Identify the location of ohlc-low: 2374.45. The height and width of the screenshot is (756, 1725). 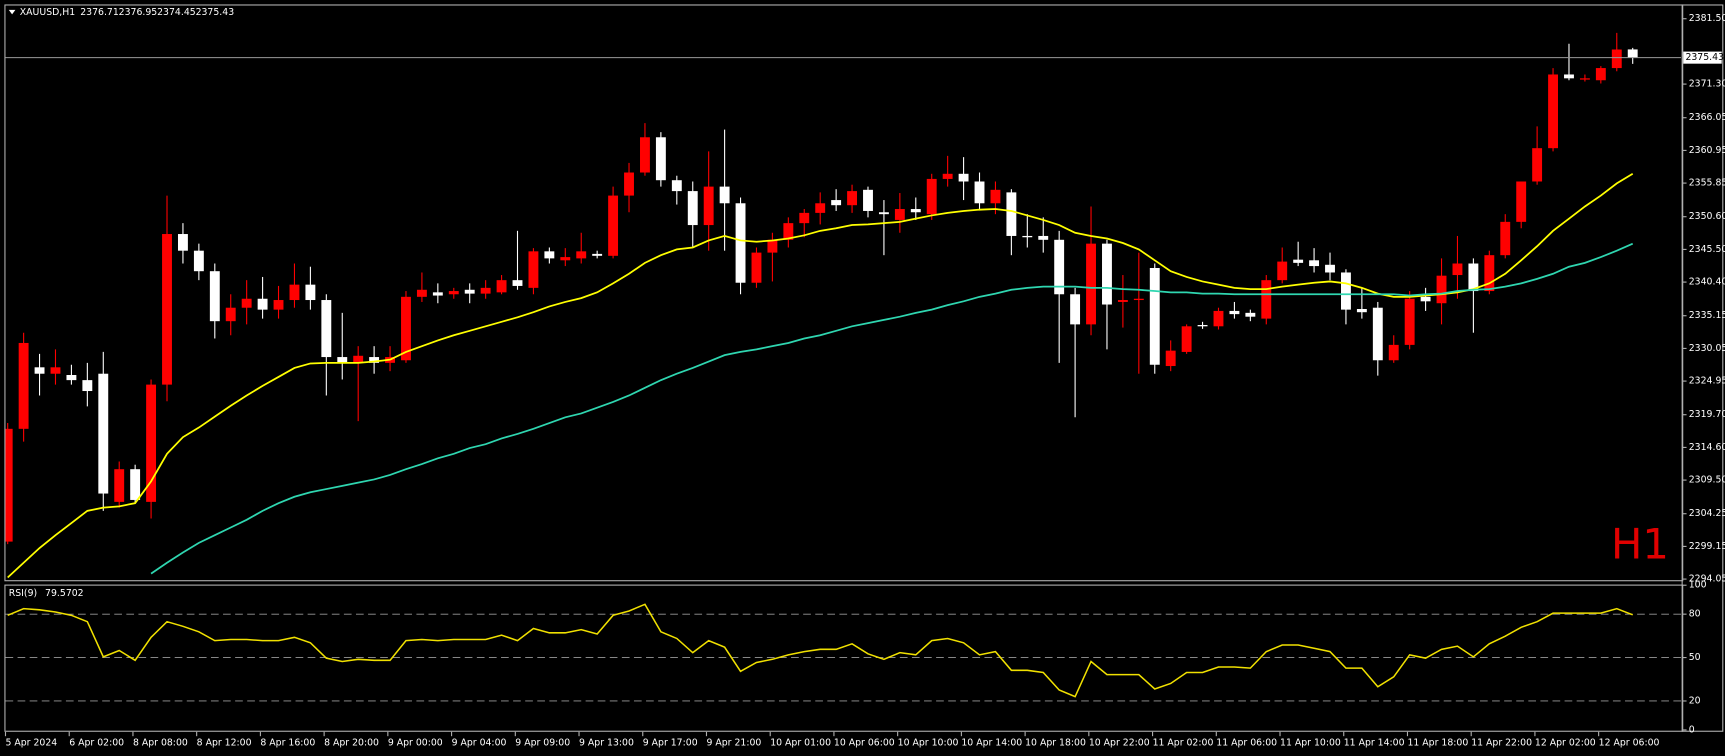
(176, 12).